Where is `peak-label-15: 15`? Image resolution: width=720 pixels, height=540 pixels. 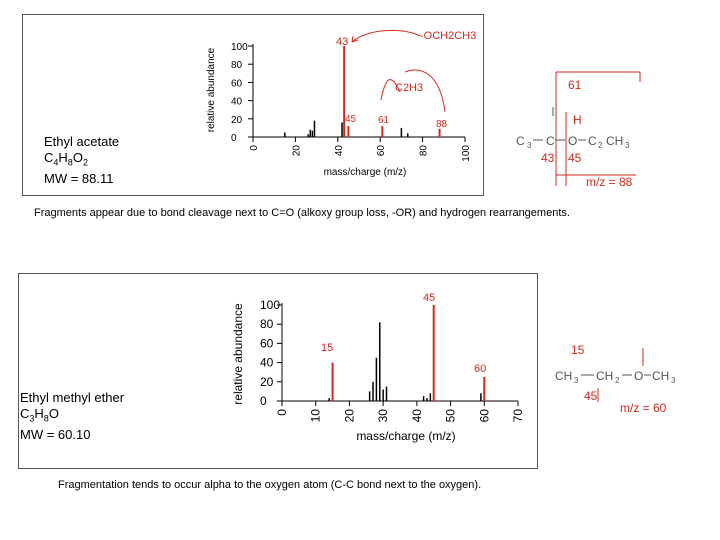
peak-label-15: 15 is located at coordinates (327, 348).